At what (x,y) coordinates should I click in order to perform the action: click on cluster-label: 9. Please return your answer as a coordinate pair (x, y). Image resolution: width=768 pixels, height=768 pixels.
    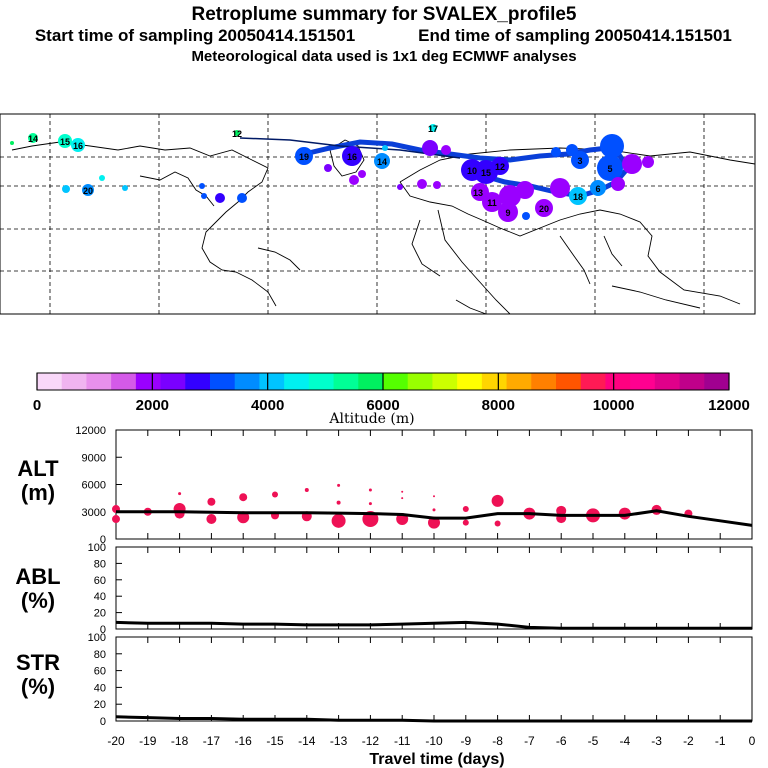
    Looking at the image, I should click on (507, 213).